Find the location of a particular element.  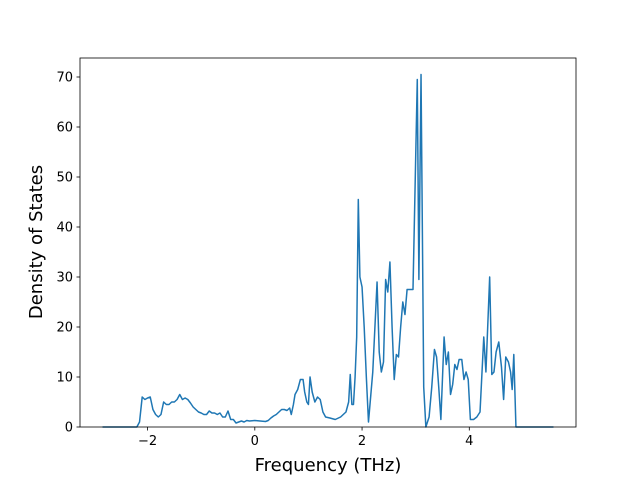

y-tick-label: 60 is located at coordinates (64, 128).